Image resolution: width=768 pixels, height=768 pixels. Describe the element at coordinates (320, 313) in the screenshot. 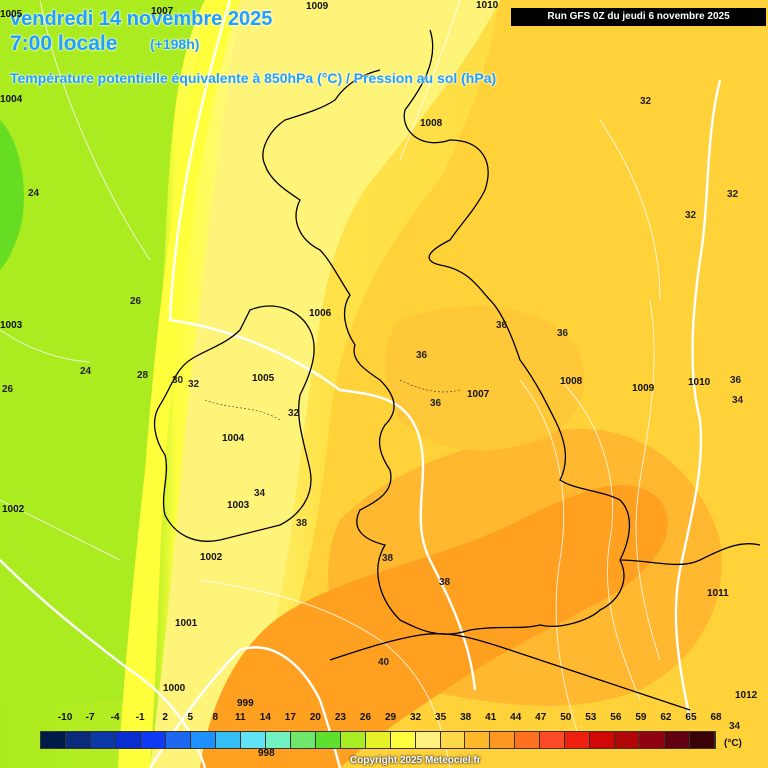

I see `pressure-label: 1006` at that location.